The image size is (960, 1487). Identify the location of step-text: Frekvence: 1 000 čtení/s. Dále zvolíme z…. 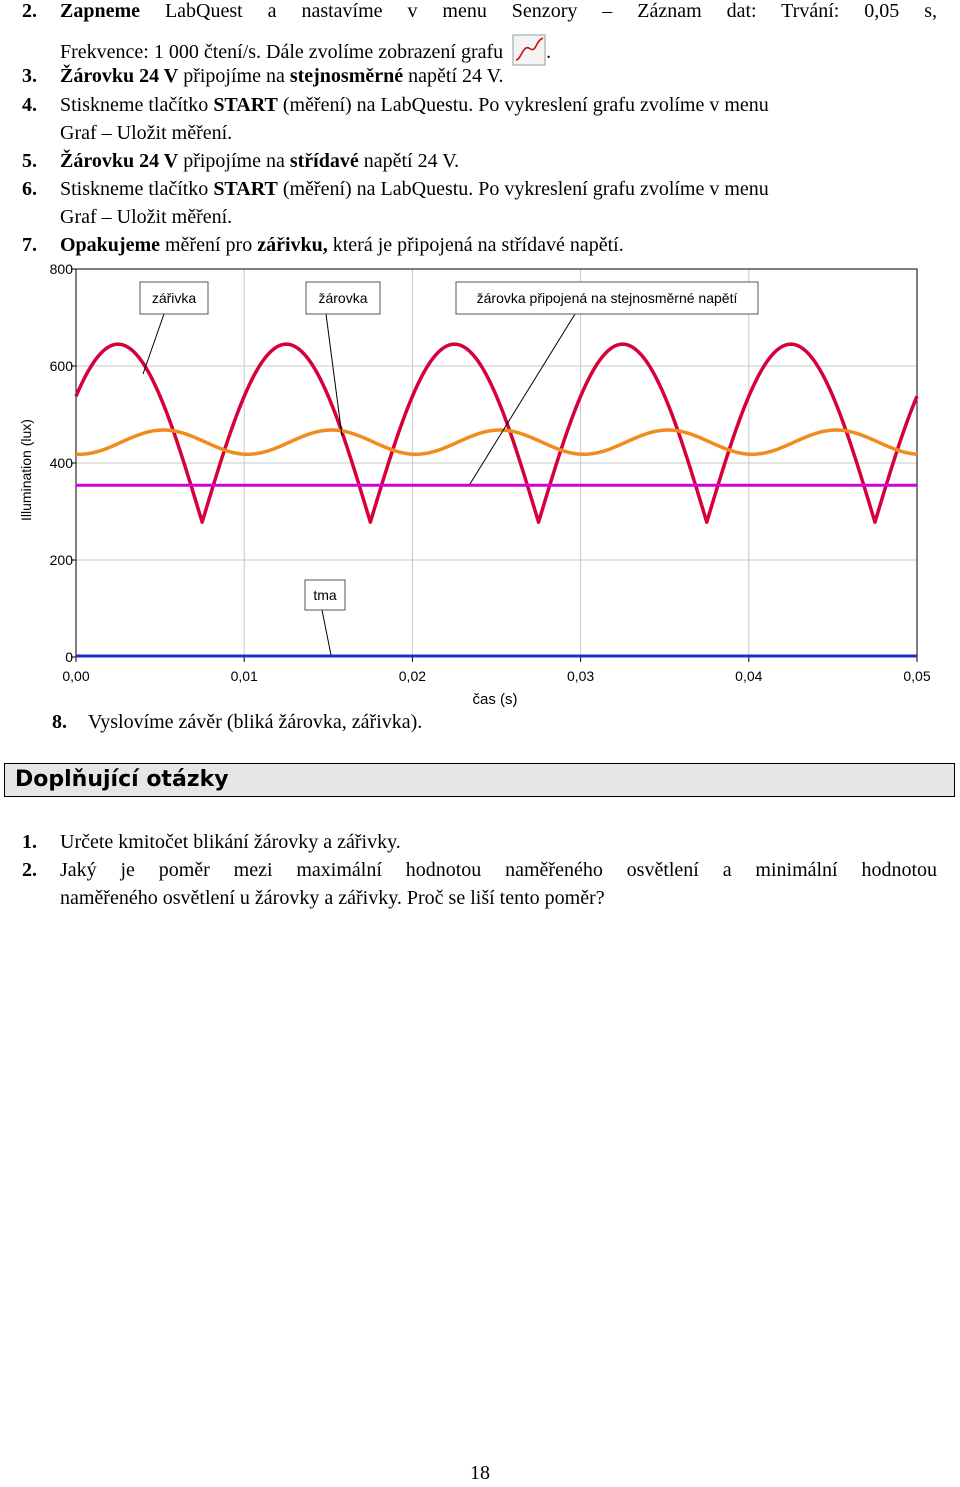
(282, 52).